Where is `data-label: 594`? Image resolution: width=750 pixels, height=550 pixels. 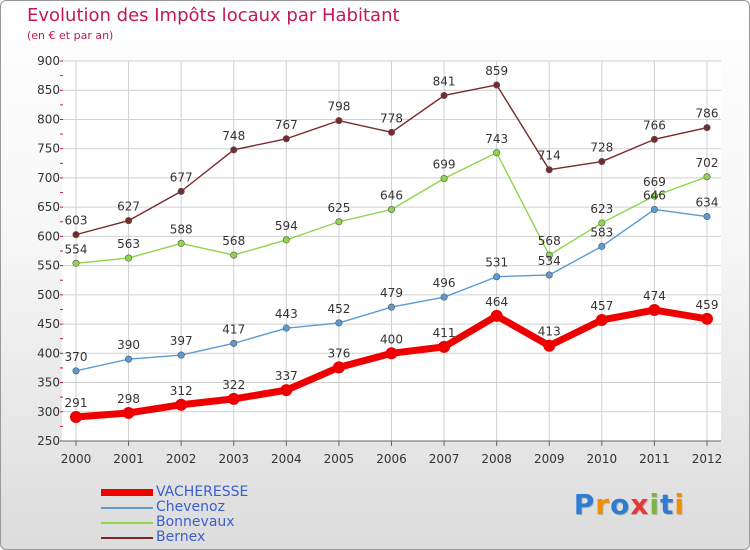 data-label: 594 is located at coordinates (286, 226).